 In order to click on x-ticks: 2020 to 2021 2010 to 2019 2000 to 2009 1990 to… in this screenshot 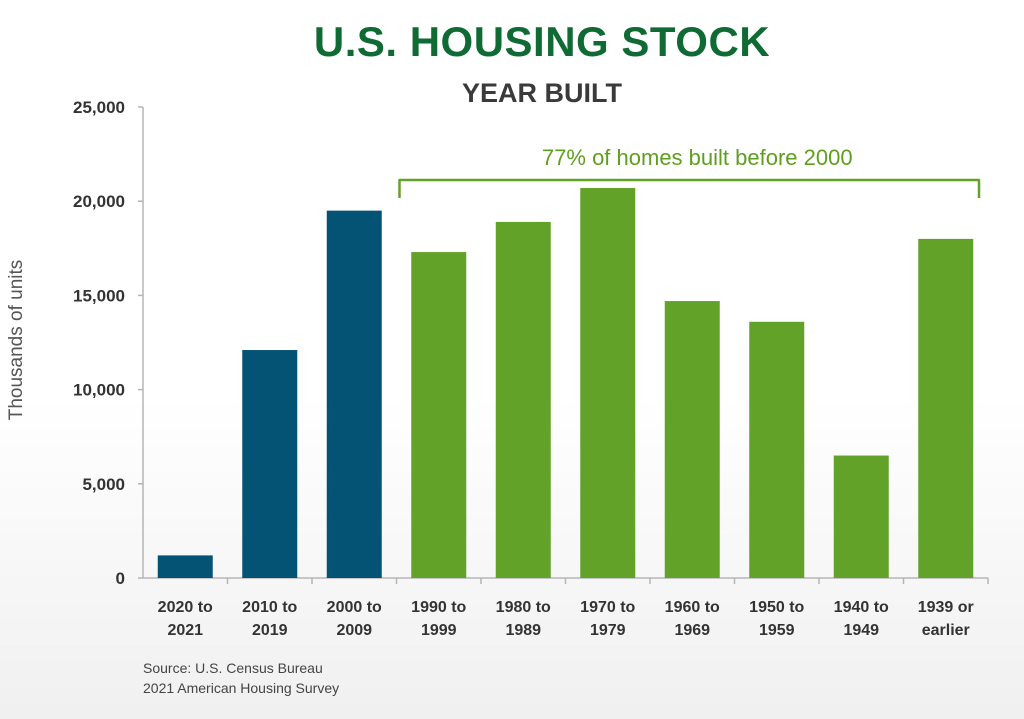, I will do `click(573, 608)`.